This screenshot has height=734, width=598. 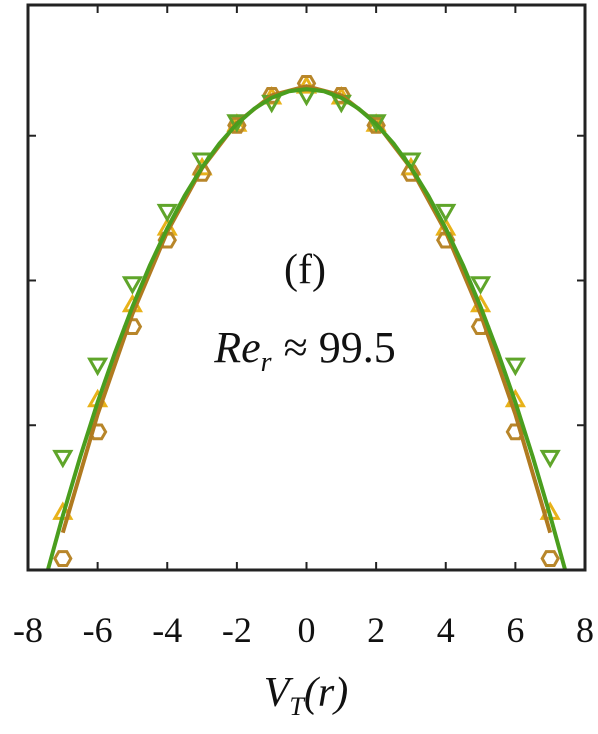 I want to click on x-tick-label: 0, so click(x=307, y=630).